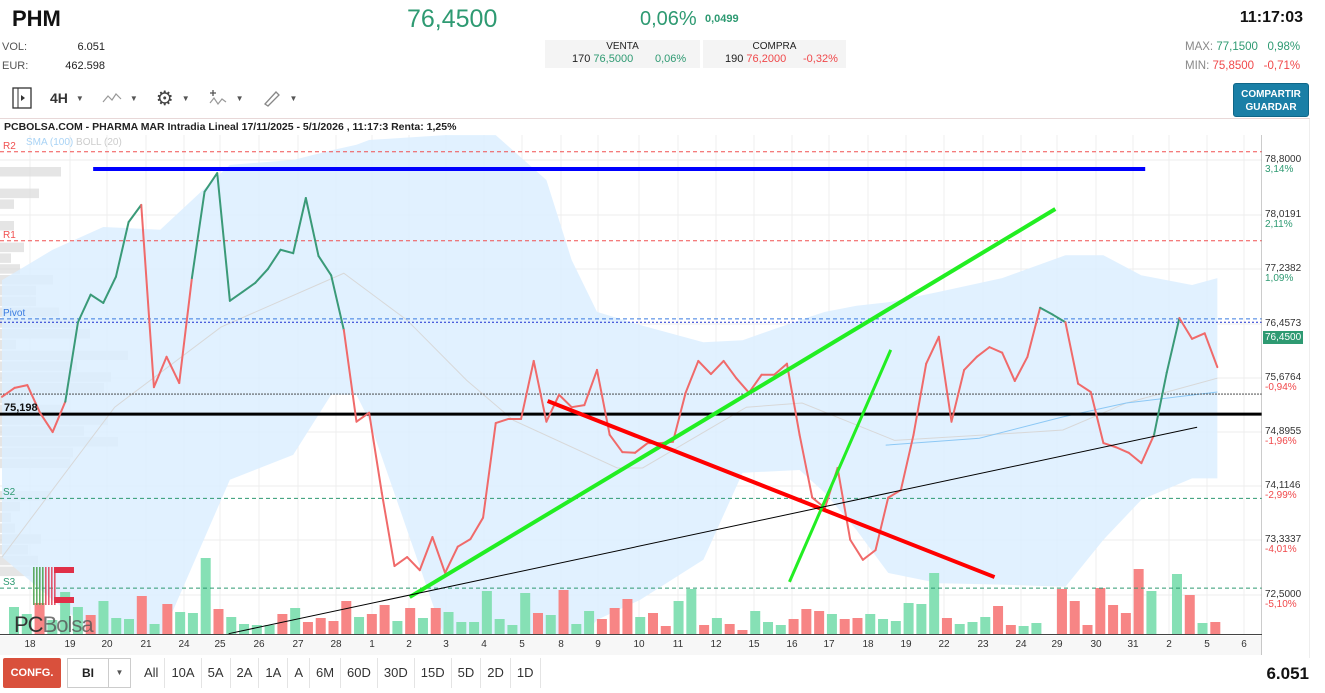  I want to click on range-button-6m: 6M, so click(326, 673).